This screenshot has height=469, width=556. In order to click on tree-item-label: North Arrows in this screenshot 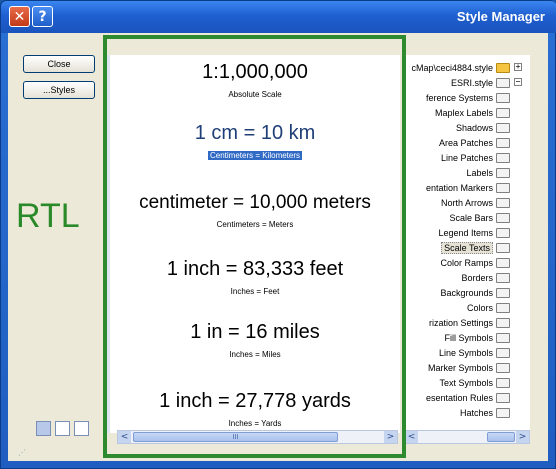, I will do `click(466, 202)`.